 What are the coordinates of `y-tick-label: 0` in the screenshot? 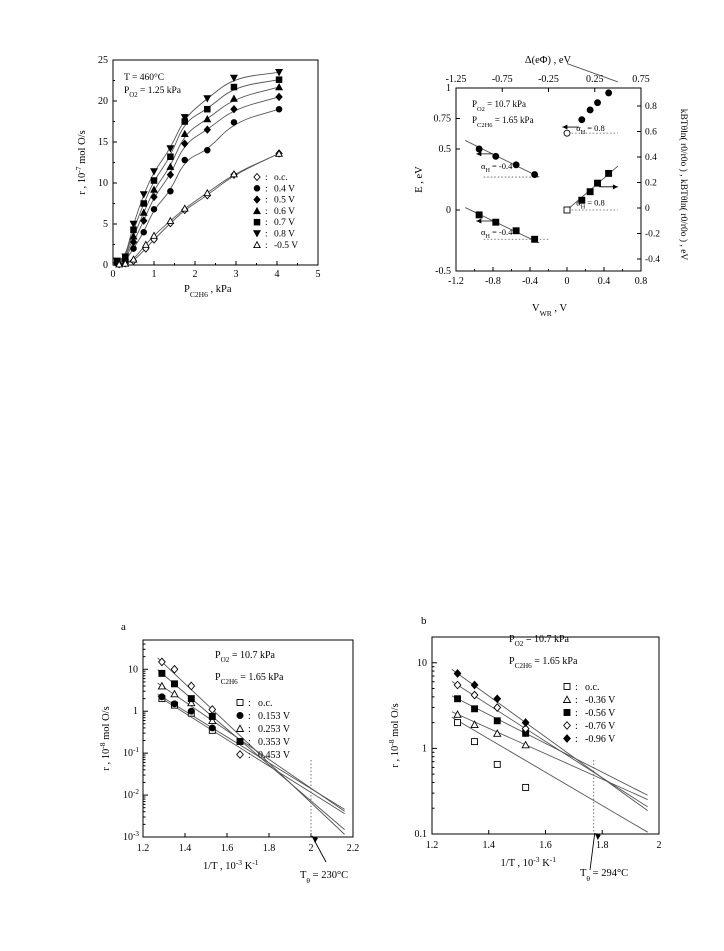 It's located at (105, 265).